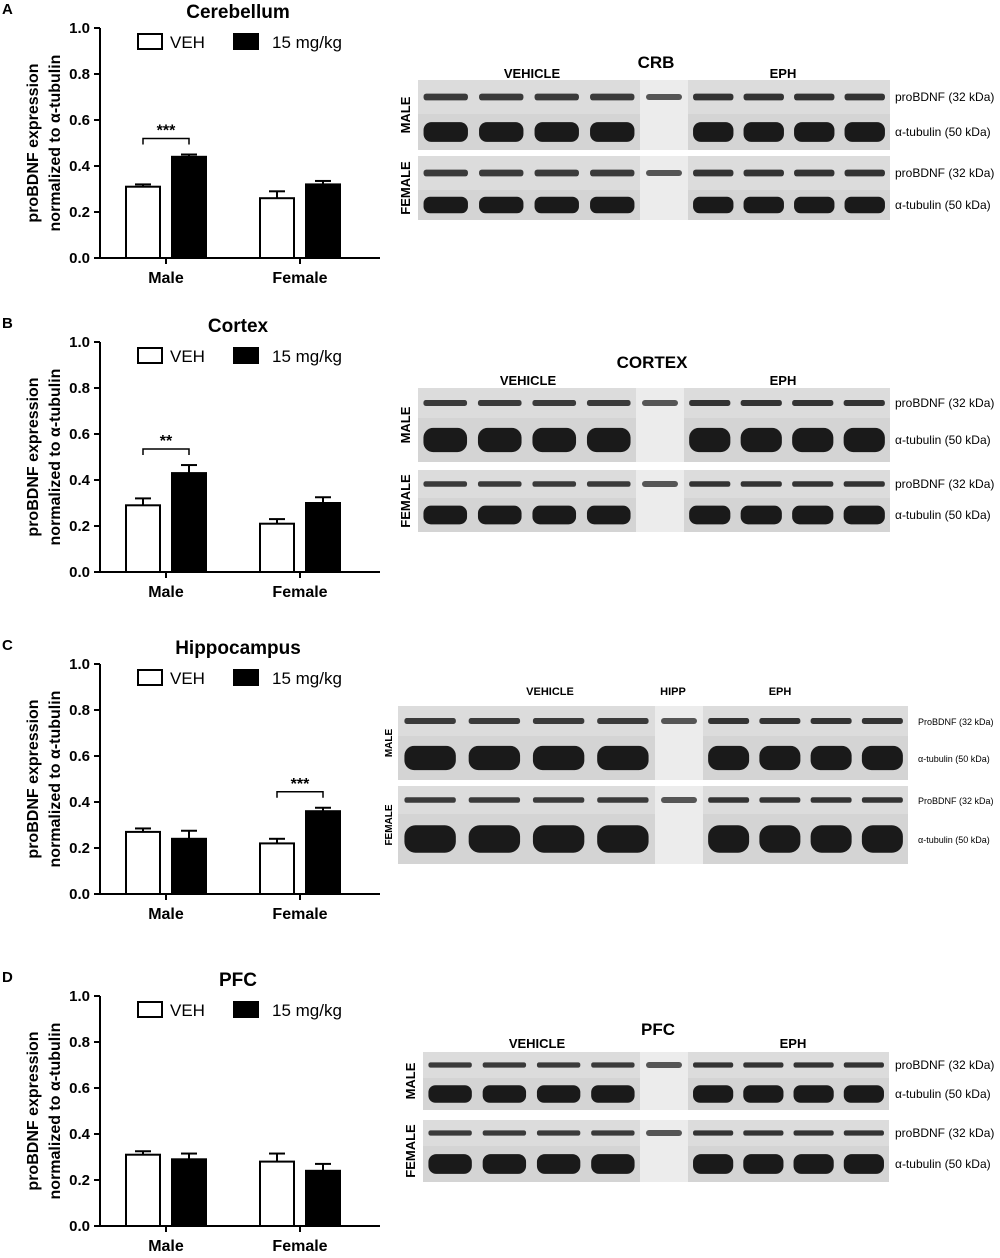 This screenshot has height=1258, width=1000. What do you see at coordinates (55, 457) in the screenshot?
I see `y-axis-label-line2: normalized to α-tubulin` at bounding box center [55, 457].